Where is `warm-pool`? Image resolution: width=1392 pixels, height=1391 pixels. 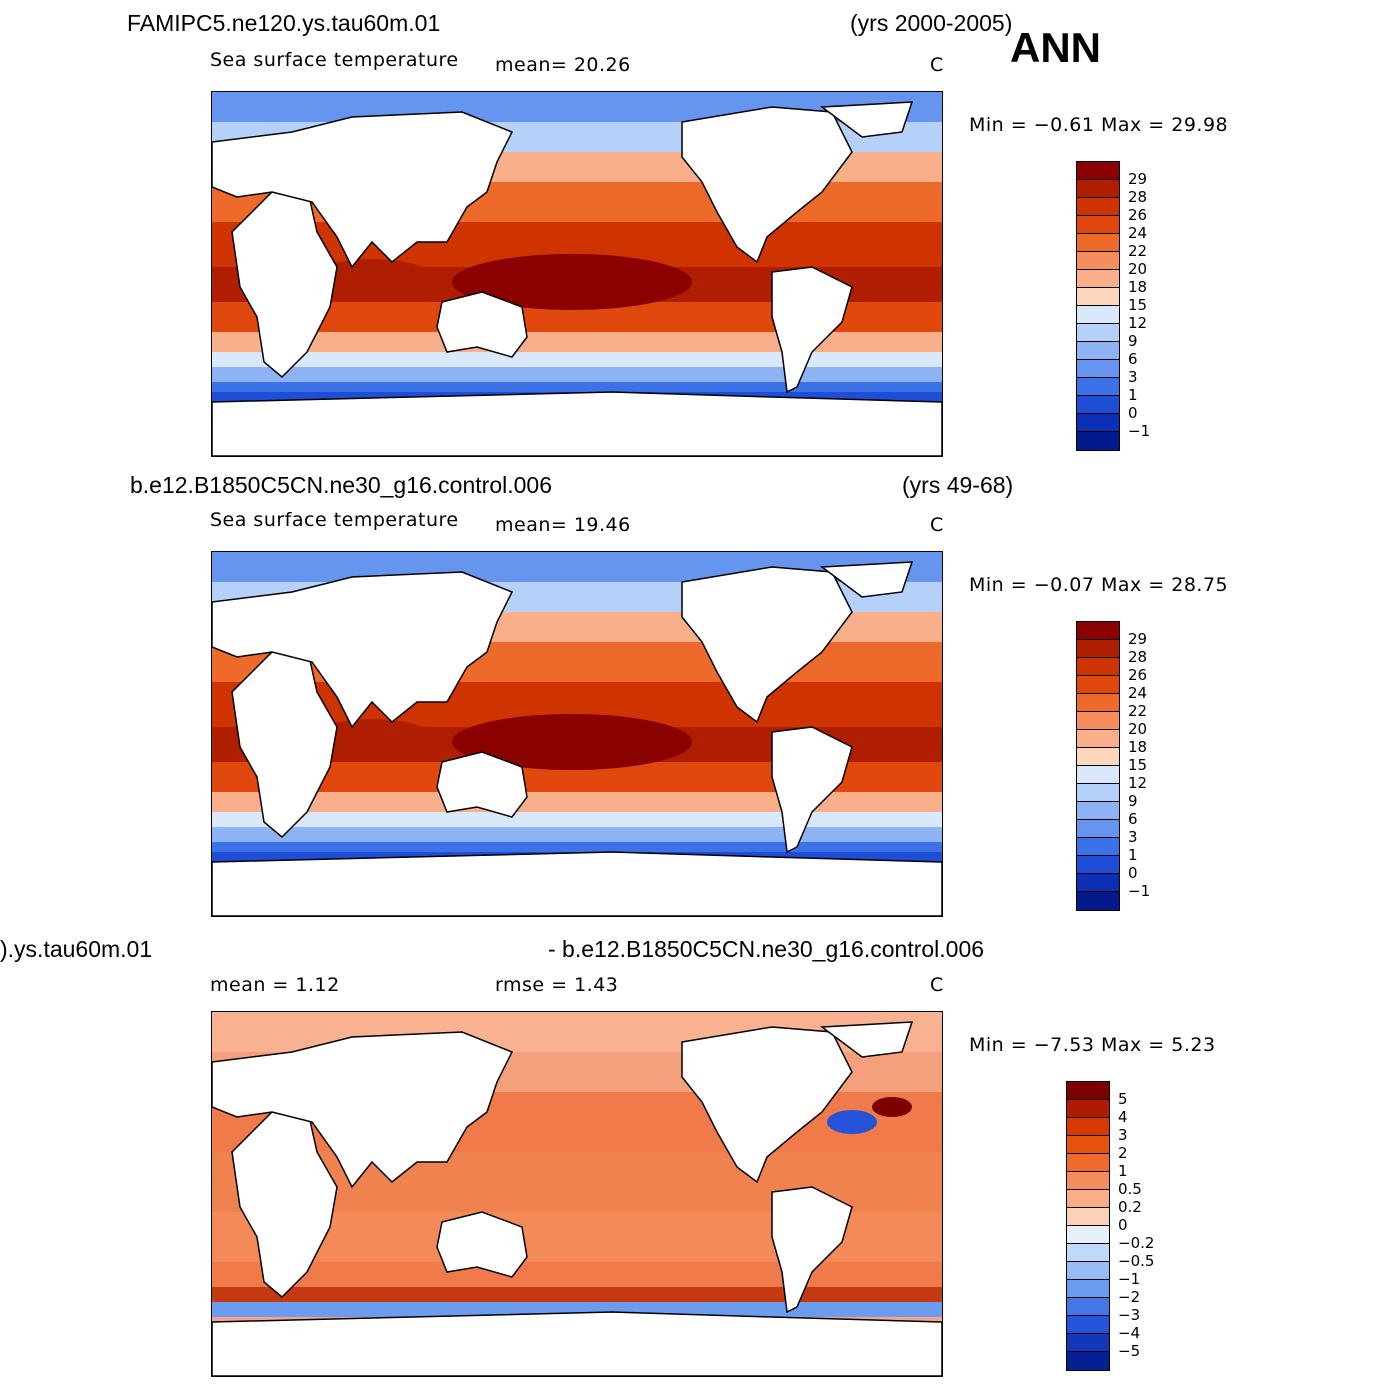 warm-pool is located at coordinates (572, 742).